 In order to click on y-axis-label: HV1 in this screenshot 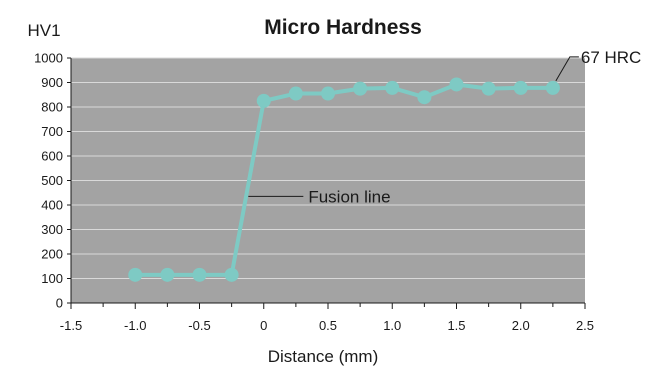, I will do `click(43, 30)`.